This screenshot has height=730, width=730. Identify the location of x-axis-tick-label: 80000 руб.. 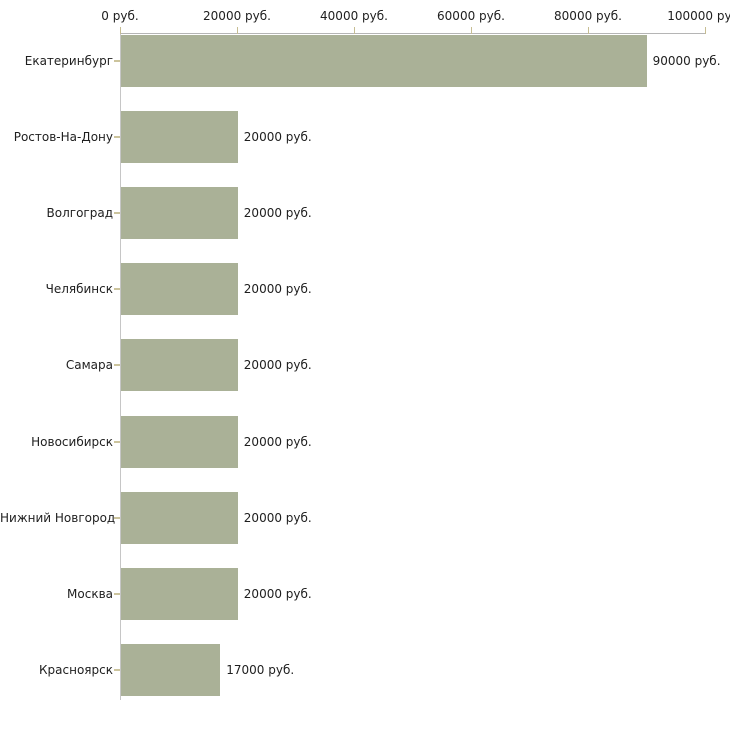
(588, 16).